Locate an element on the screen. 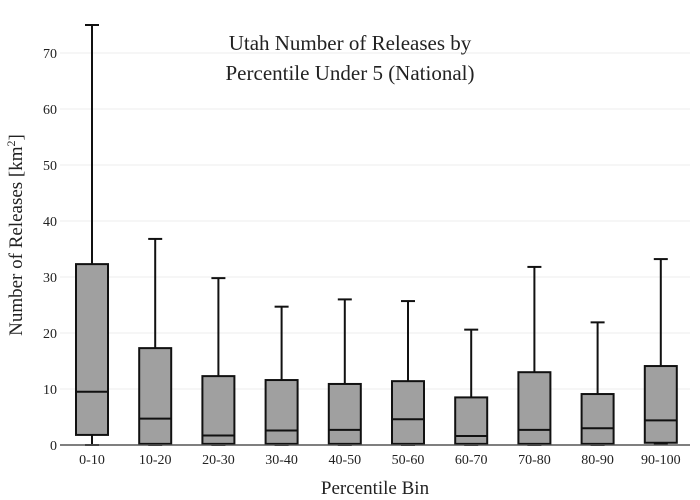  y-tick-label: 10 is located at coordinates (50, 390).